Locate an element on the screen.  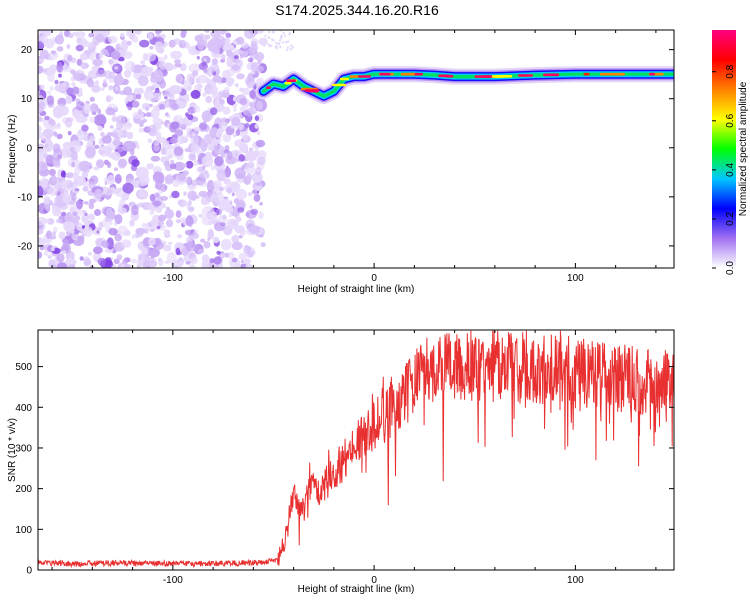
y-tick-label: 300 is located at coordinates (23, 448).